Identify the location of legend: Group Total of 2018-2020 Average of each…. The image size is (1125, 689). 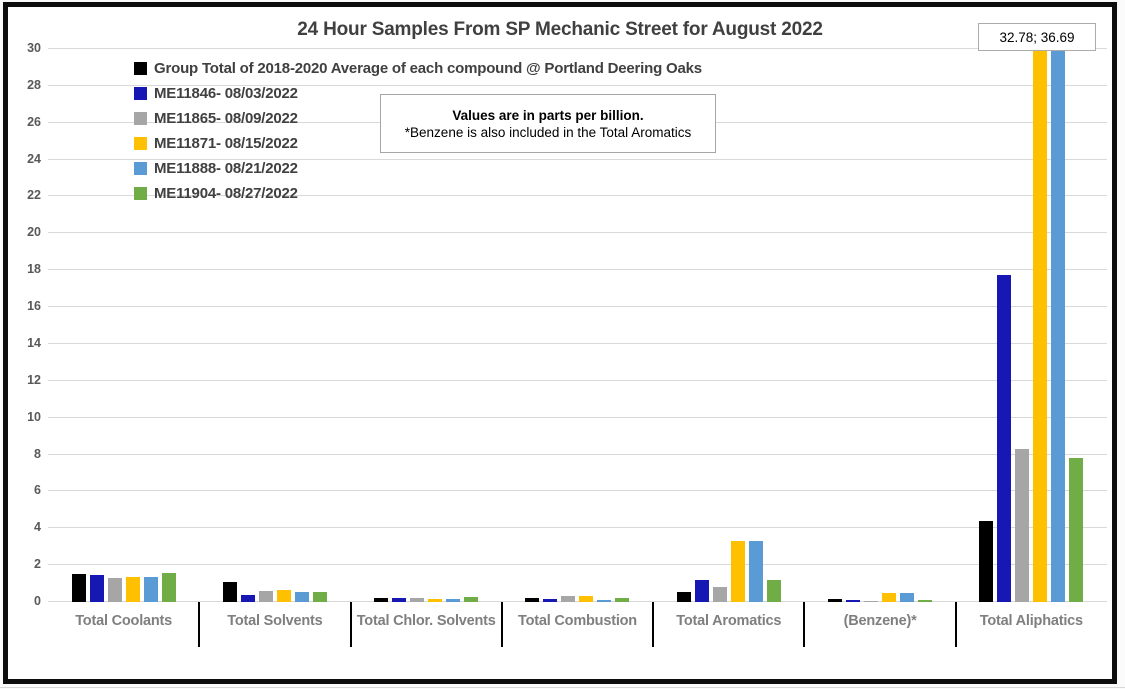
(418, 131).